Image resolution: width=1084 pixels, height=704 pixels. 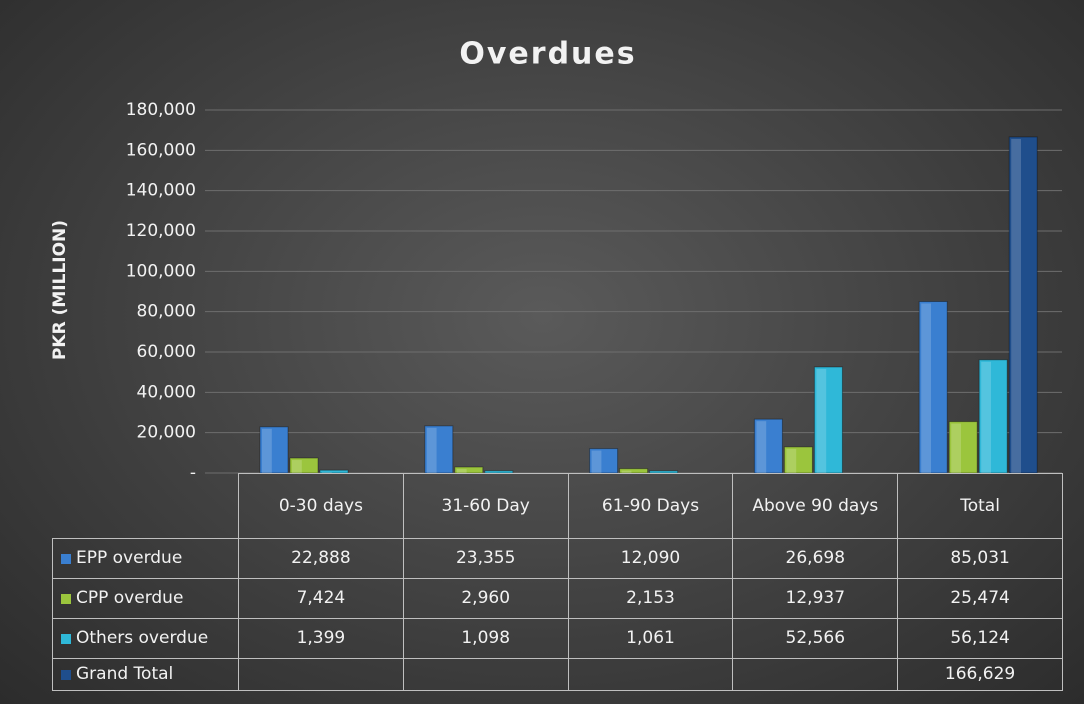 I want to click on legend-cell: Others overdue, so click(x=145, y=638).